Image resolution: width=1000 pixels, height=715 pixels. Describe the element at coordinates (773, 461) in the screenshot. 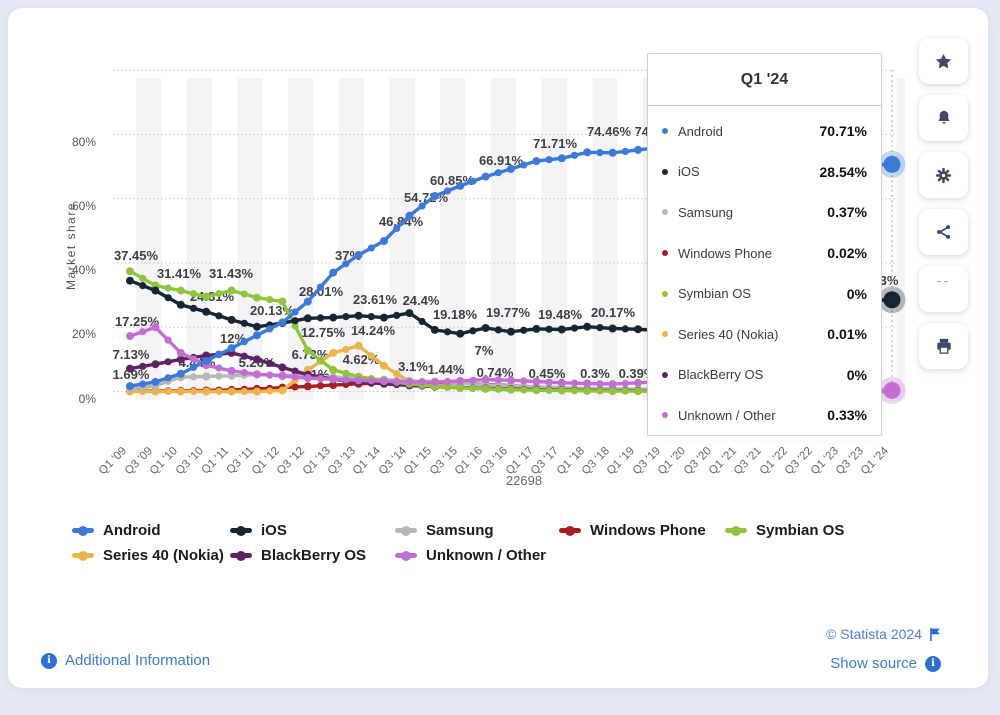

I see `x-tick-label: Q1 '22` at that location.